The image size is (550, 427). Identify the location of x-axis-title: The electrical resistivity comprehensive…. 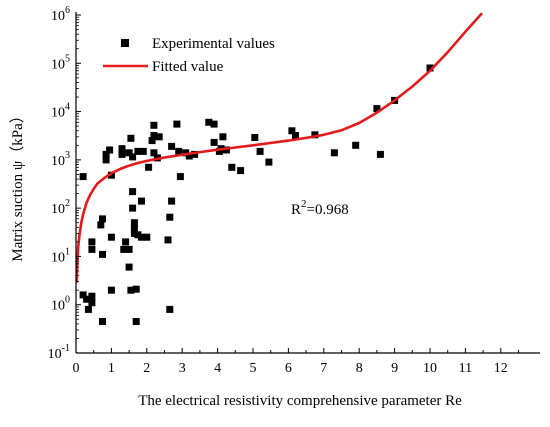
(300, 401).